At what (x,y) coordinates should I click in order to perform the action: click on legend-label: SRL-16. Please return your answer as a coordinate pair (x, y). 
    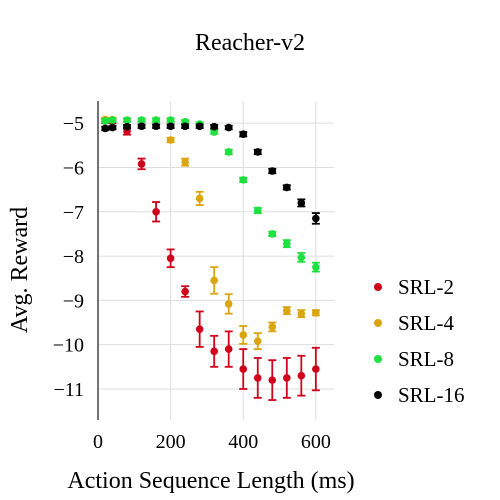
    Looking at the image, I should click on (431, 395).